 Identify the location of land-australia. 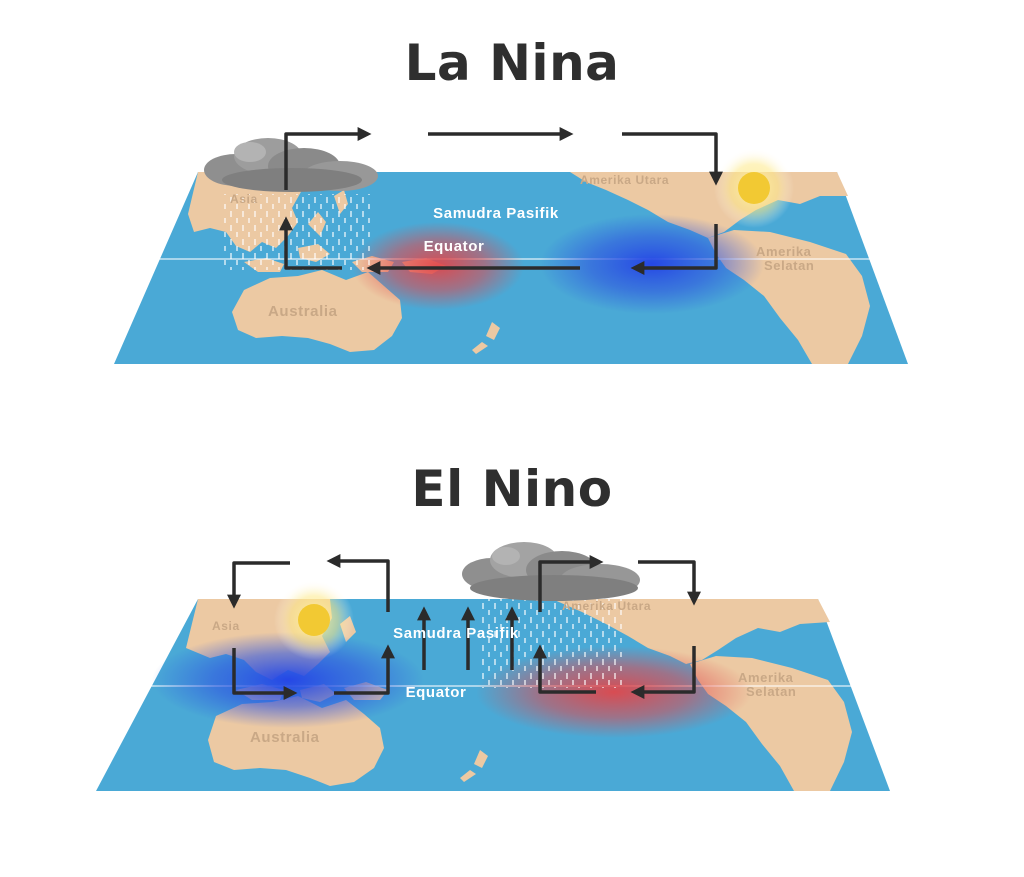
(317, 311).